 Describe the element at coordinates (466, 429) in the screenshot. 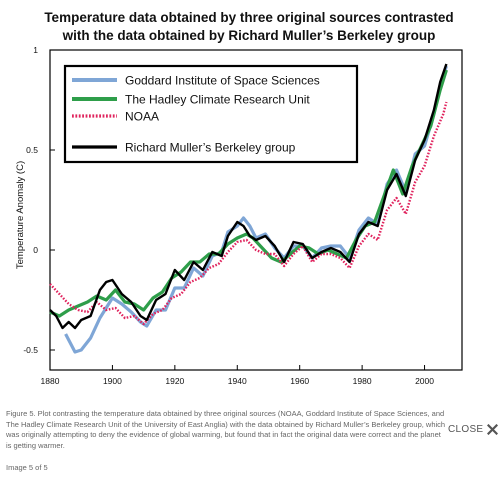

I see `close-label: CLOSE` at that location.